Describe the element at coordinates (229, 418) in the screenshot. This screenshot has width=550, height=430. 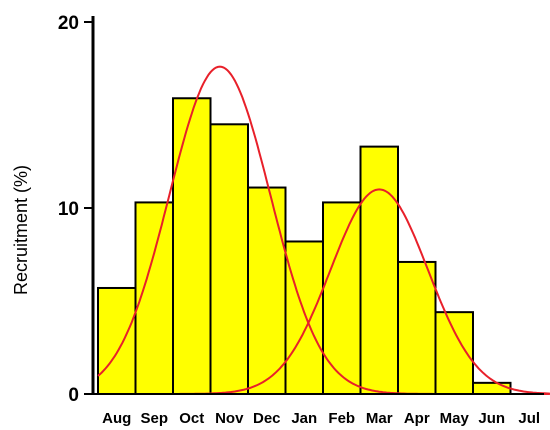
I see `x-tick-label-nov: Nov` at that location.